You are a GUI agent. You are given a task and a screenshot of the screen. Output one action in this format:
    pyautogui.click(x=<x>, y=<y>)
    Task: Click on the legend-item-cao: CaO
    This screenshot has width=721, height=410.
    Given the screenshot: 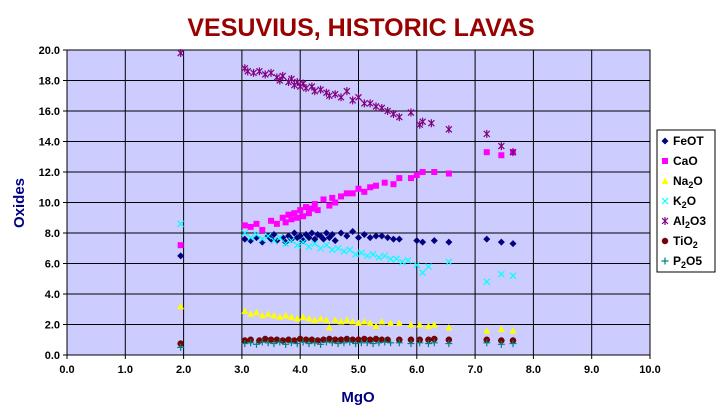 What is the action you would take?
    pyautogui.click(x=680, y=161)
    